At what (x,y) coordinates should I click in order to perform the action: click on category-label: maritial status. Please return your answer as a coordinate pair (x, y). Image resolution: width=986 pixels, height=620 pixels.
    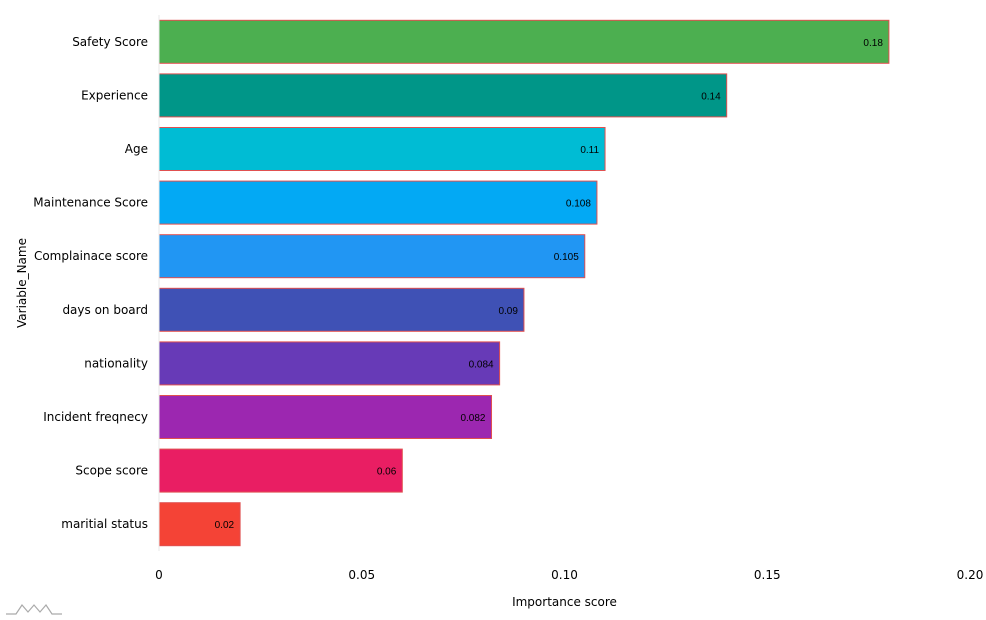
    Looking at the image, I should click on (104, 524).